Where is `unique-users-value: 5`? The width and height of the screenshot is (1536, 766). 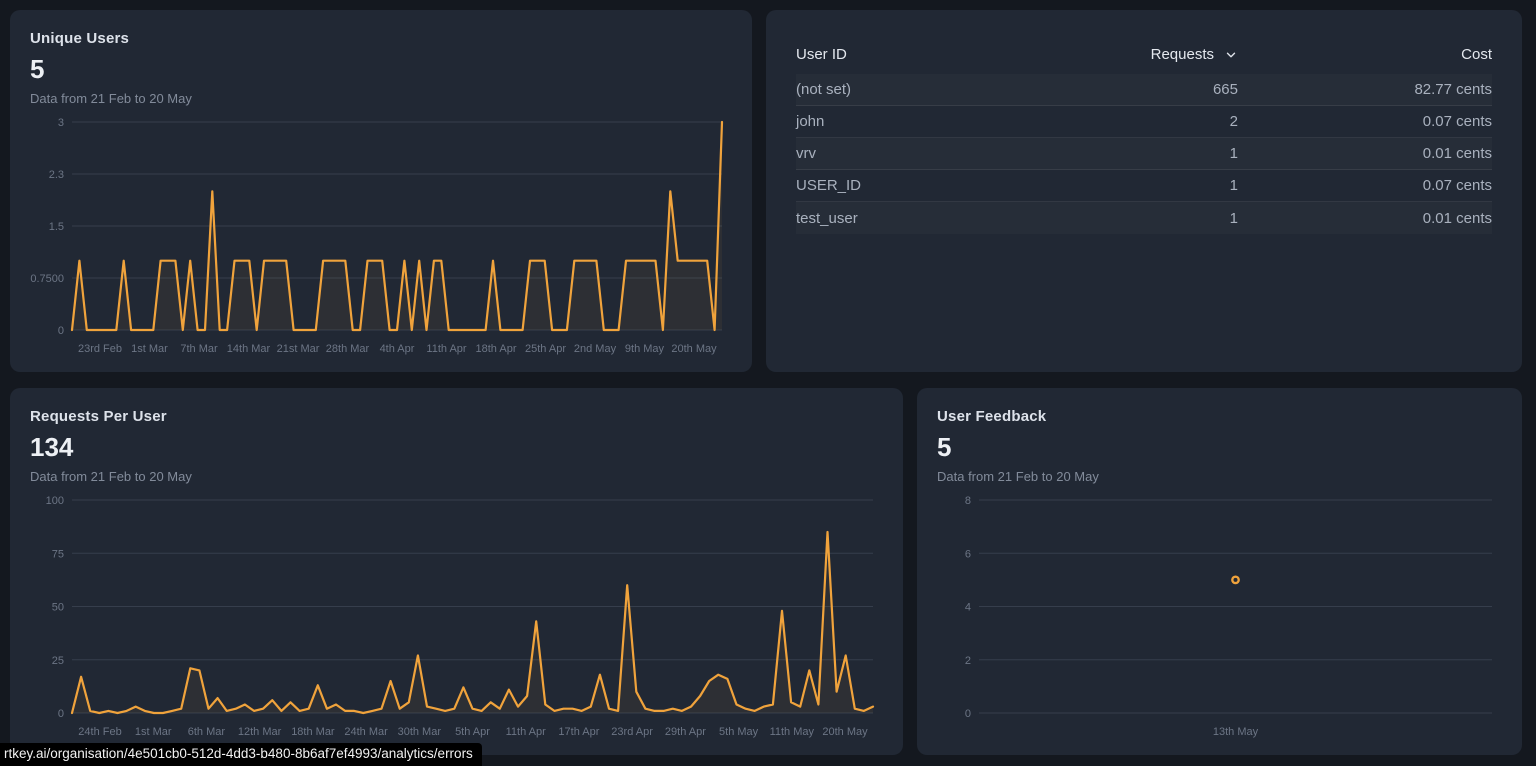 unique-users-value: 5 is located at coordinates (37, 69).